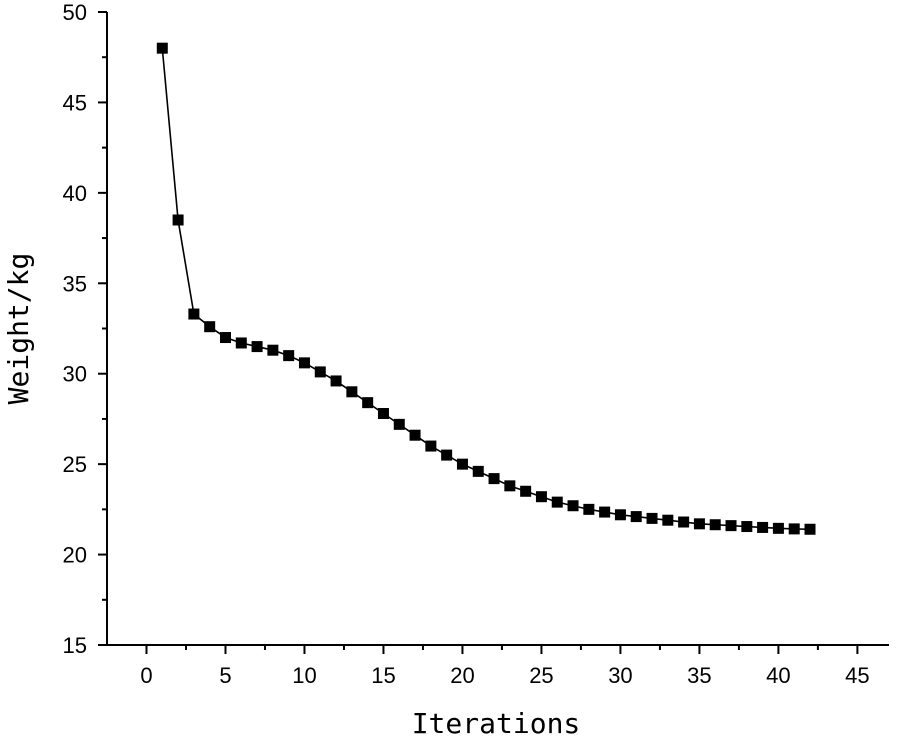 The width and height of the screenshot is (905, 747). I want to click on x-tick-label: 0, so click(146, 675).